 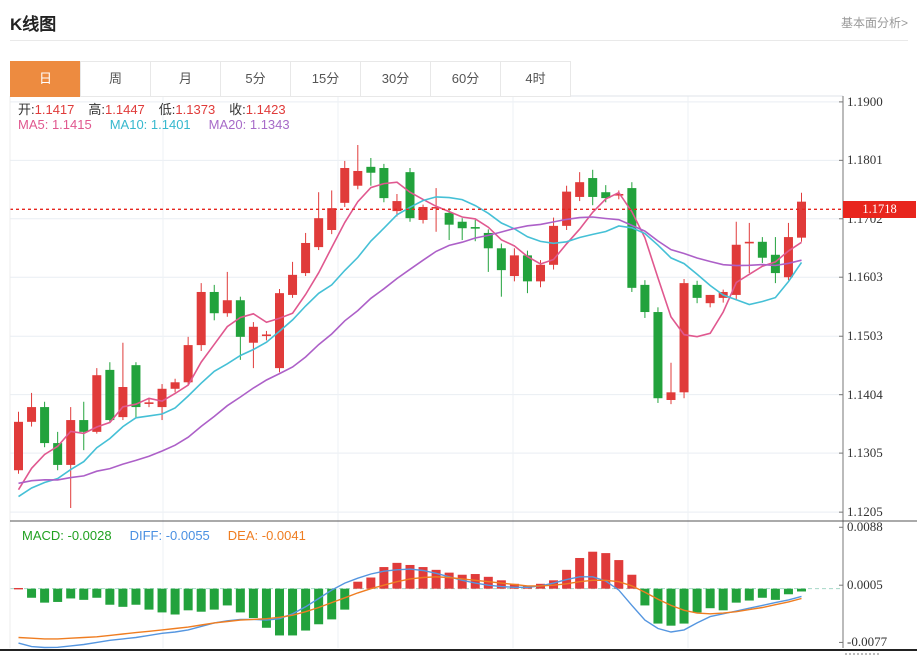 I want to click on ohlc-label: 高:, so click(x=97, y=109).